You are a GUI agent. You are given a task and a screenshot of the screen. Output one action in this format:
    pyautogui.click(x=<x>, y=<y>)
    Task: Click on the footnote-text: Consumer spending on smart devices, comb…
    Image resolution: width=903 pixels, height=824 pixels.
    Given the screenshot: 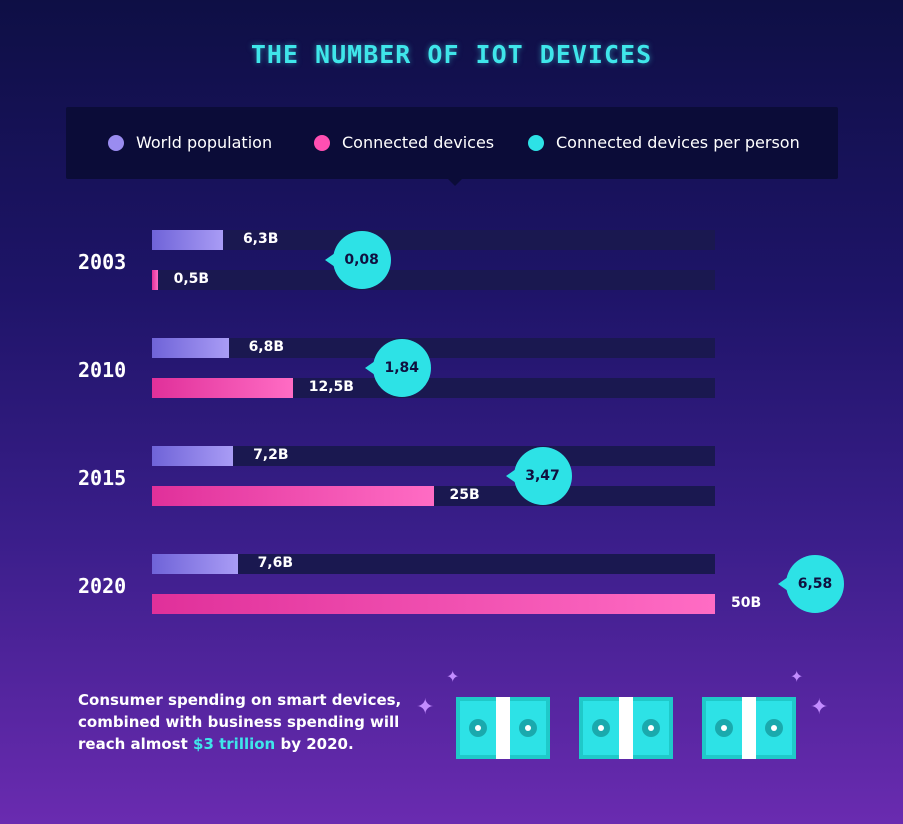 What is the action you would take?
    pyautogui.click(x=240, y=722)
    